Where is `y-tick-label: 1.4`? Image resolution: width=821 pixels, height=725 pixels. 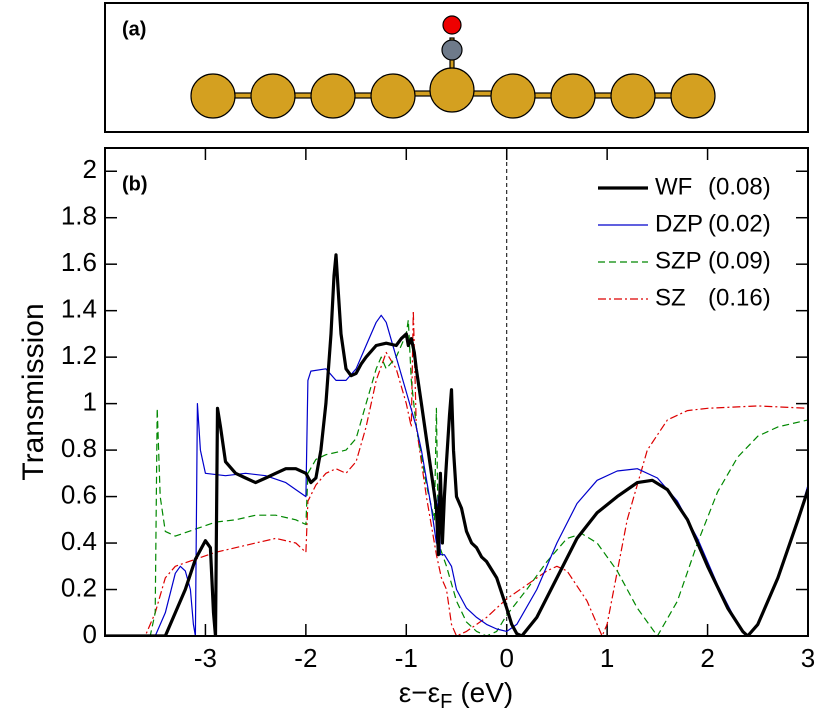 y-tick-label: 1.4 is located at coordinates (79, 309).